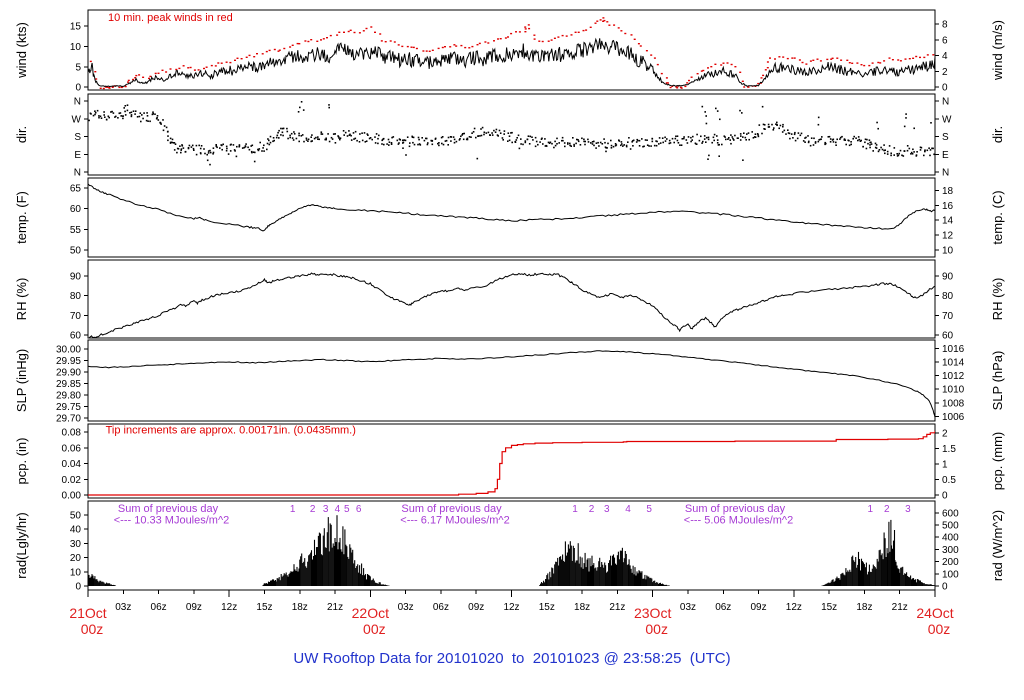 The image size is (1024, 700). What do you see at coordinates (997, 461) in the screenshot?
I see `pcp-axis-label-right: pcp. (mm)` at bounding box center [997, 461].